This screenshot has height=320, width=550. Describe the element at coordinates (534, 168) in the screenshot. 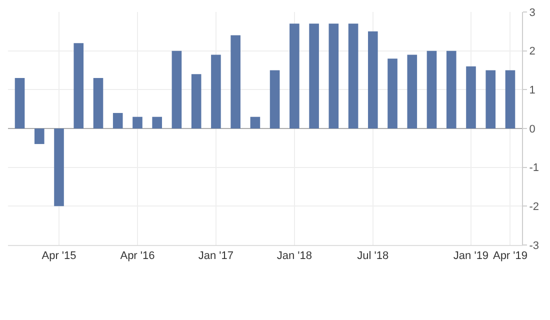

I see `y-tick-label: -1` at that location.